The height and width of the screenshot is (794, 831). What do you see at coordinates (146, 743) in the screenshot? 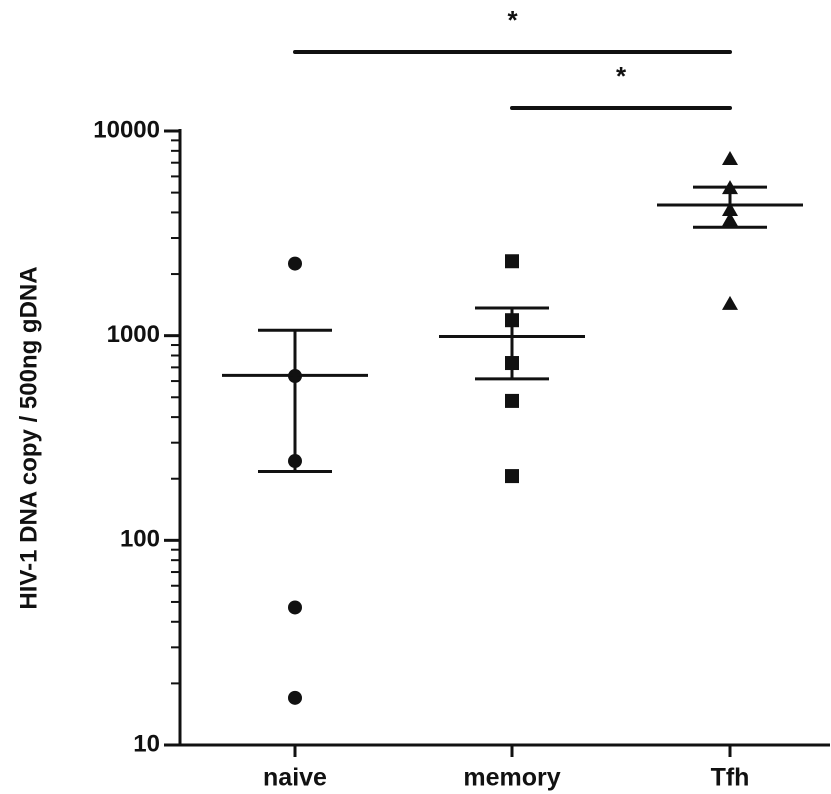
I see `y-tick-label: 10` at bounding box center [146, 743].